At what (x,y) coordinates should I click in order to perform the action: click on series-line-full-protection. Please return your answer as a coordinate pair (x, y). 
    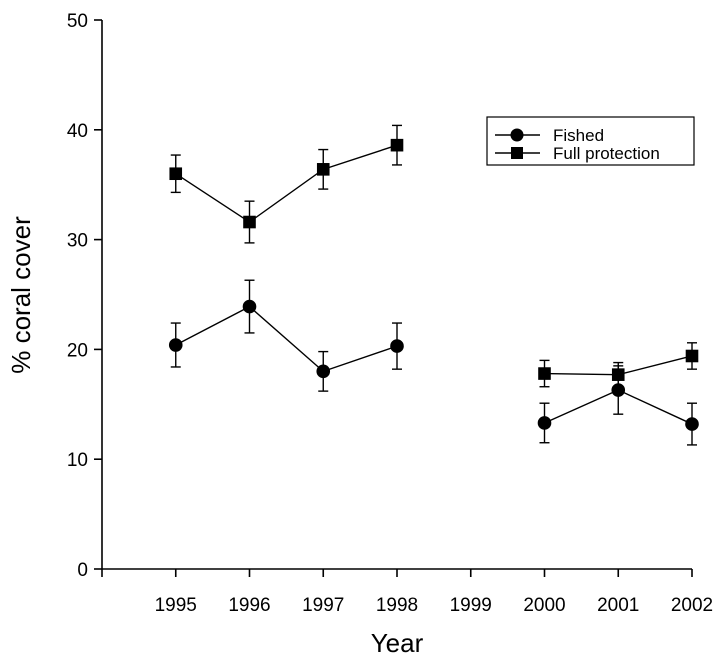
    Looking at the image, I should click on (286, 183).